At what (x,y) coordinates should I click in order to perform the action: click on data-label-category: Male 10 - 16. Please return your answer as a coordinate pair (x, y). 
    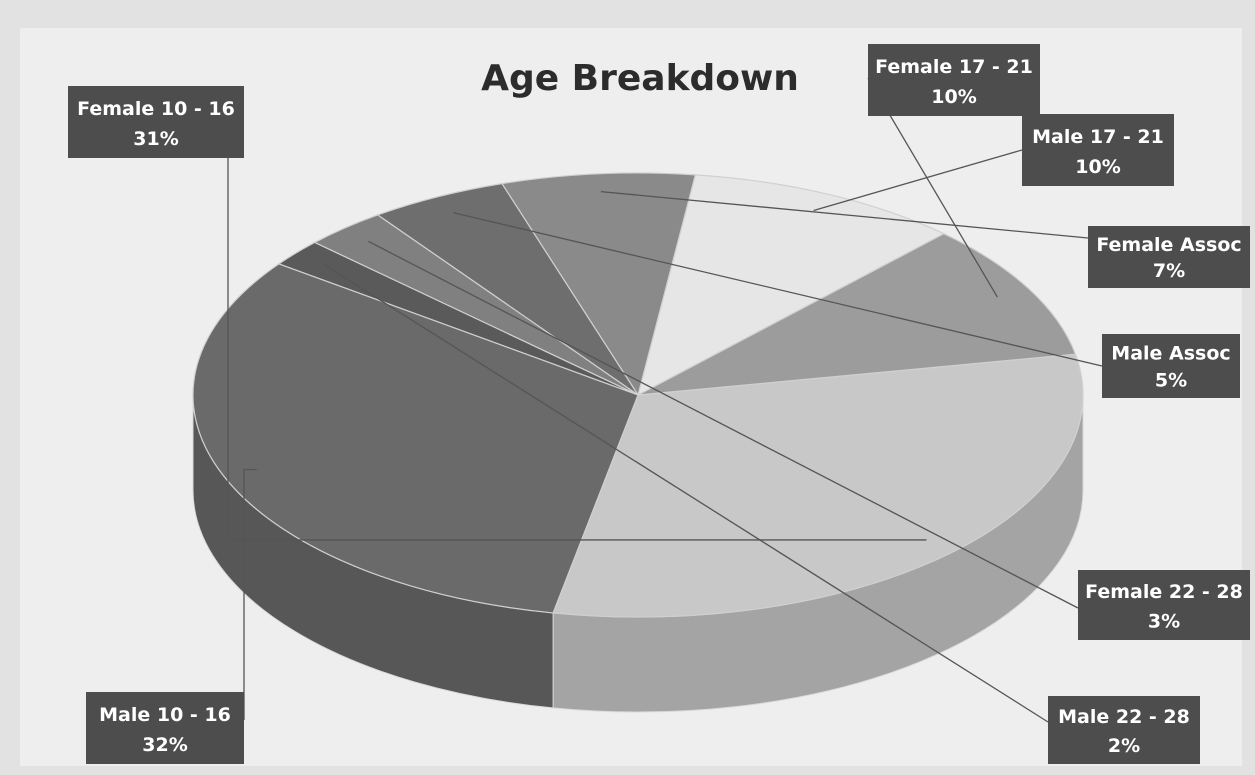
    Looking at the image, I should click on (165, 715).